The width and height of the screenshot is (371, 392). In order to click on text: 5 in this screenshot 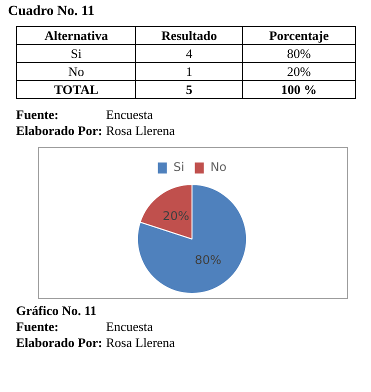, I will do `click(189, 89)`.